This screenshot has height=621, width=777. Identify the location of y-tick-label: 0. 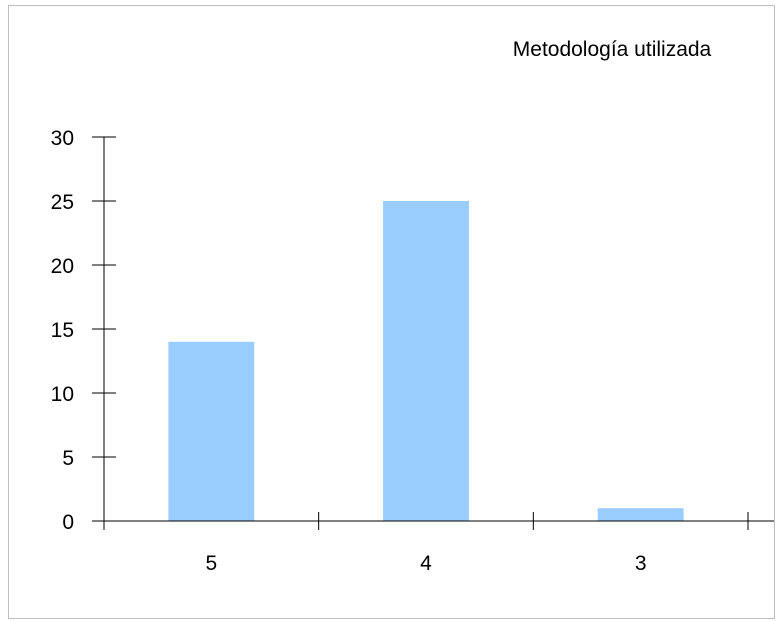
(68, 522).